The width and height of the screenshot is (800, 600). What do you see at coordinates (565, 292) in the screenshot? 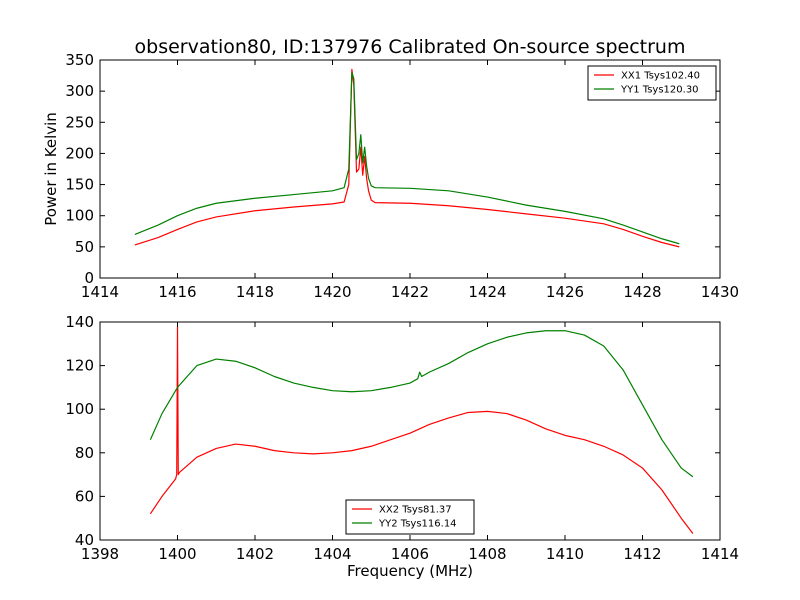
I see `x-tick-label: 1426` at bounding box center [565, 292].